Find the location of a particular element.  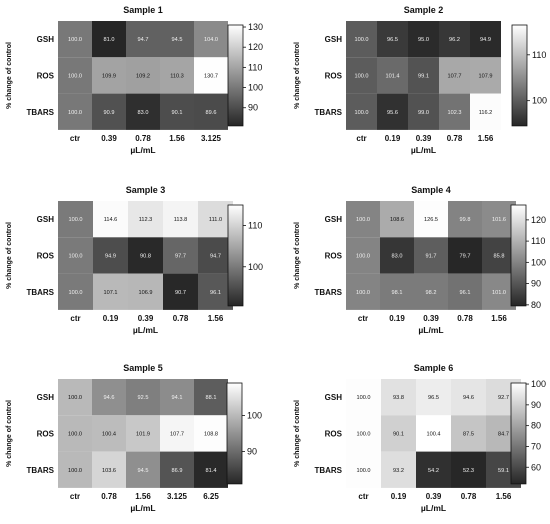

x-axis-label: µL/mL is located at coordinates (142, 508).